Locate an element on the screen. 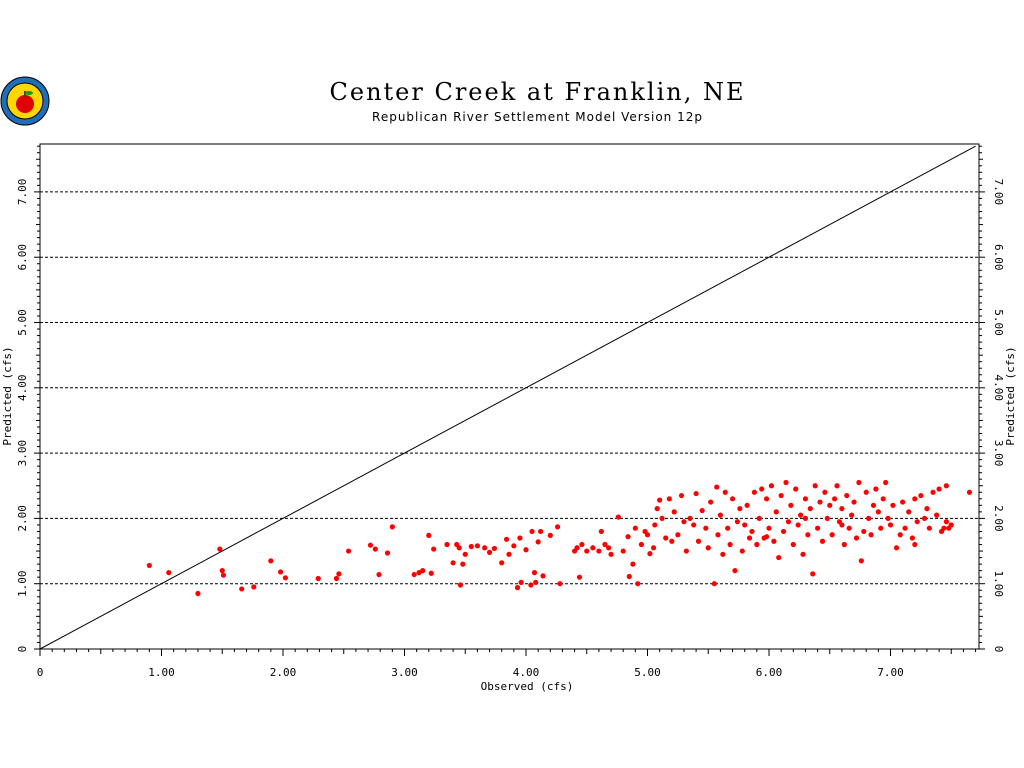 Image resolution: width=1024 pixels, height=768 pixels. y-tick-label-right: 3.00 is located at coordinates (998, 453).